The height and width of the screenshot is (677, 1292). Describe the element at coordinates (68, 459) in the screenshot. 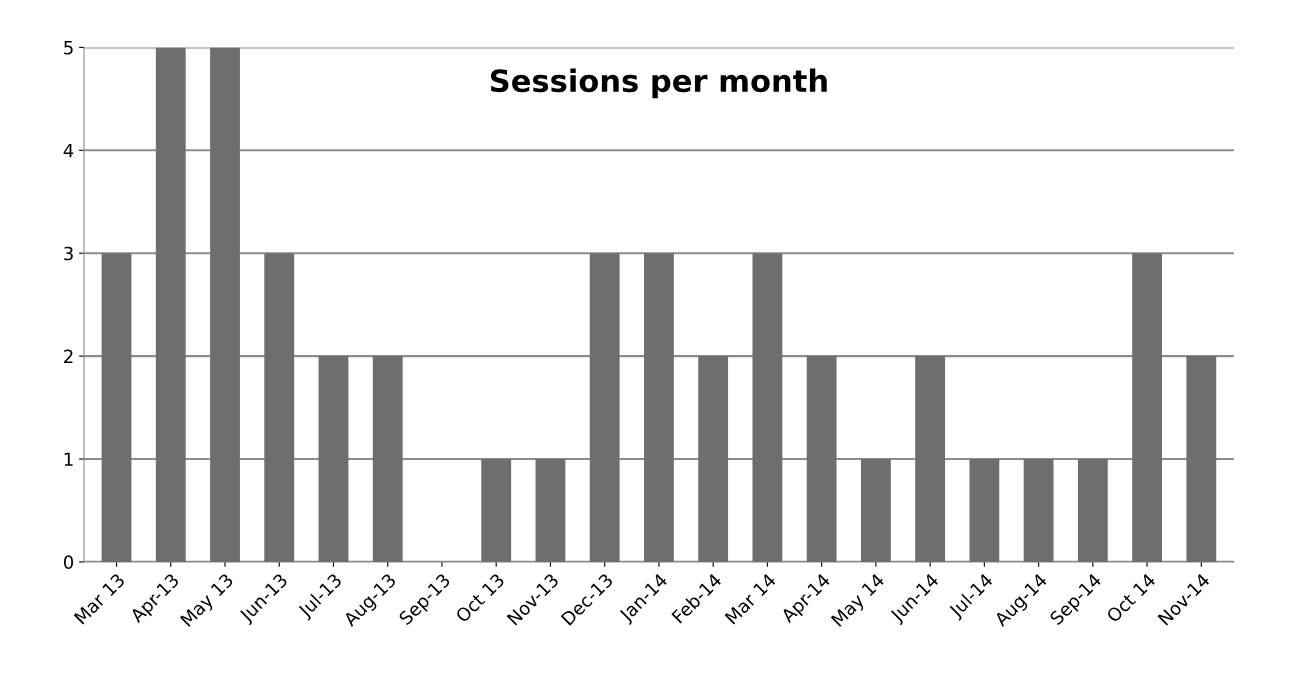

I see `y-tick-label: 1` at that location.